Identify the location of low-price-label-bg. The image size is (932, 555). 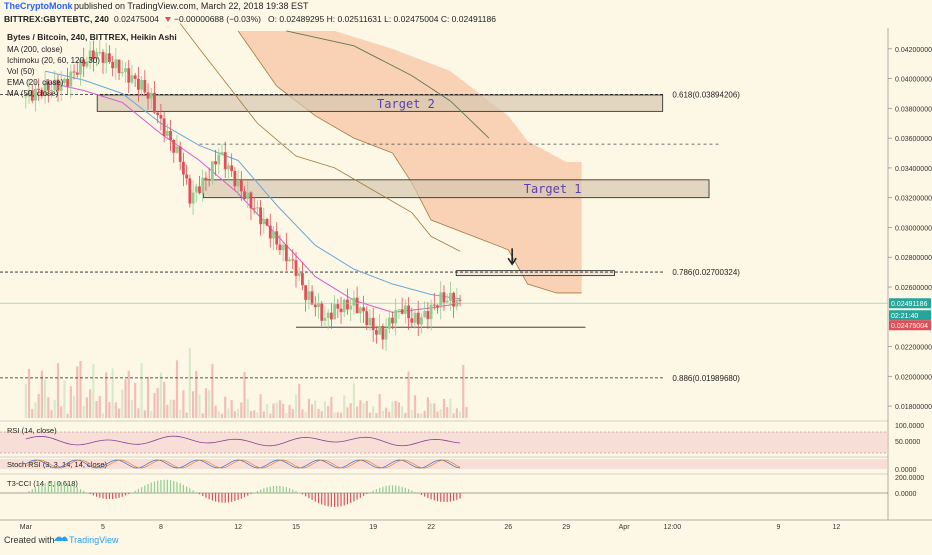
(910, 325).